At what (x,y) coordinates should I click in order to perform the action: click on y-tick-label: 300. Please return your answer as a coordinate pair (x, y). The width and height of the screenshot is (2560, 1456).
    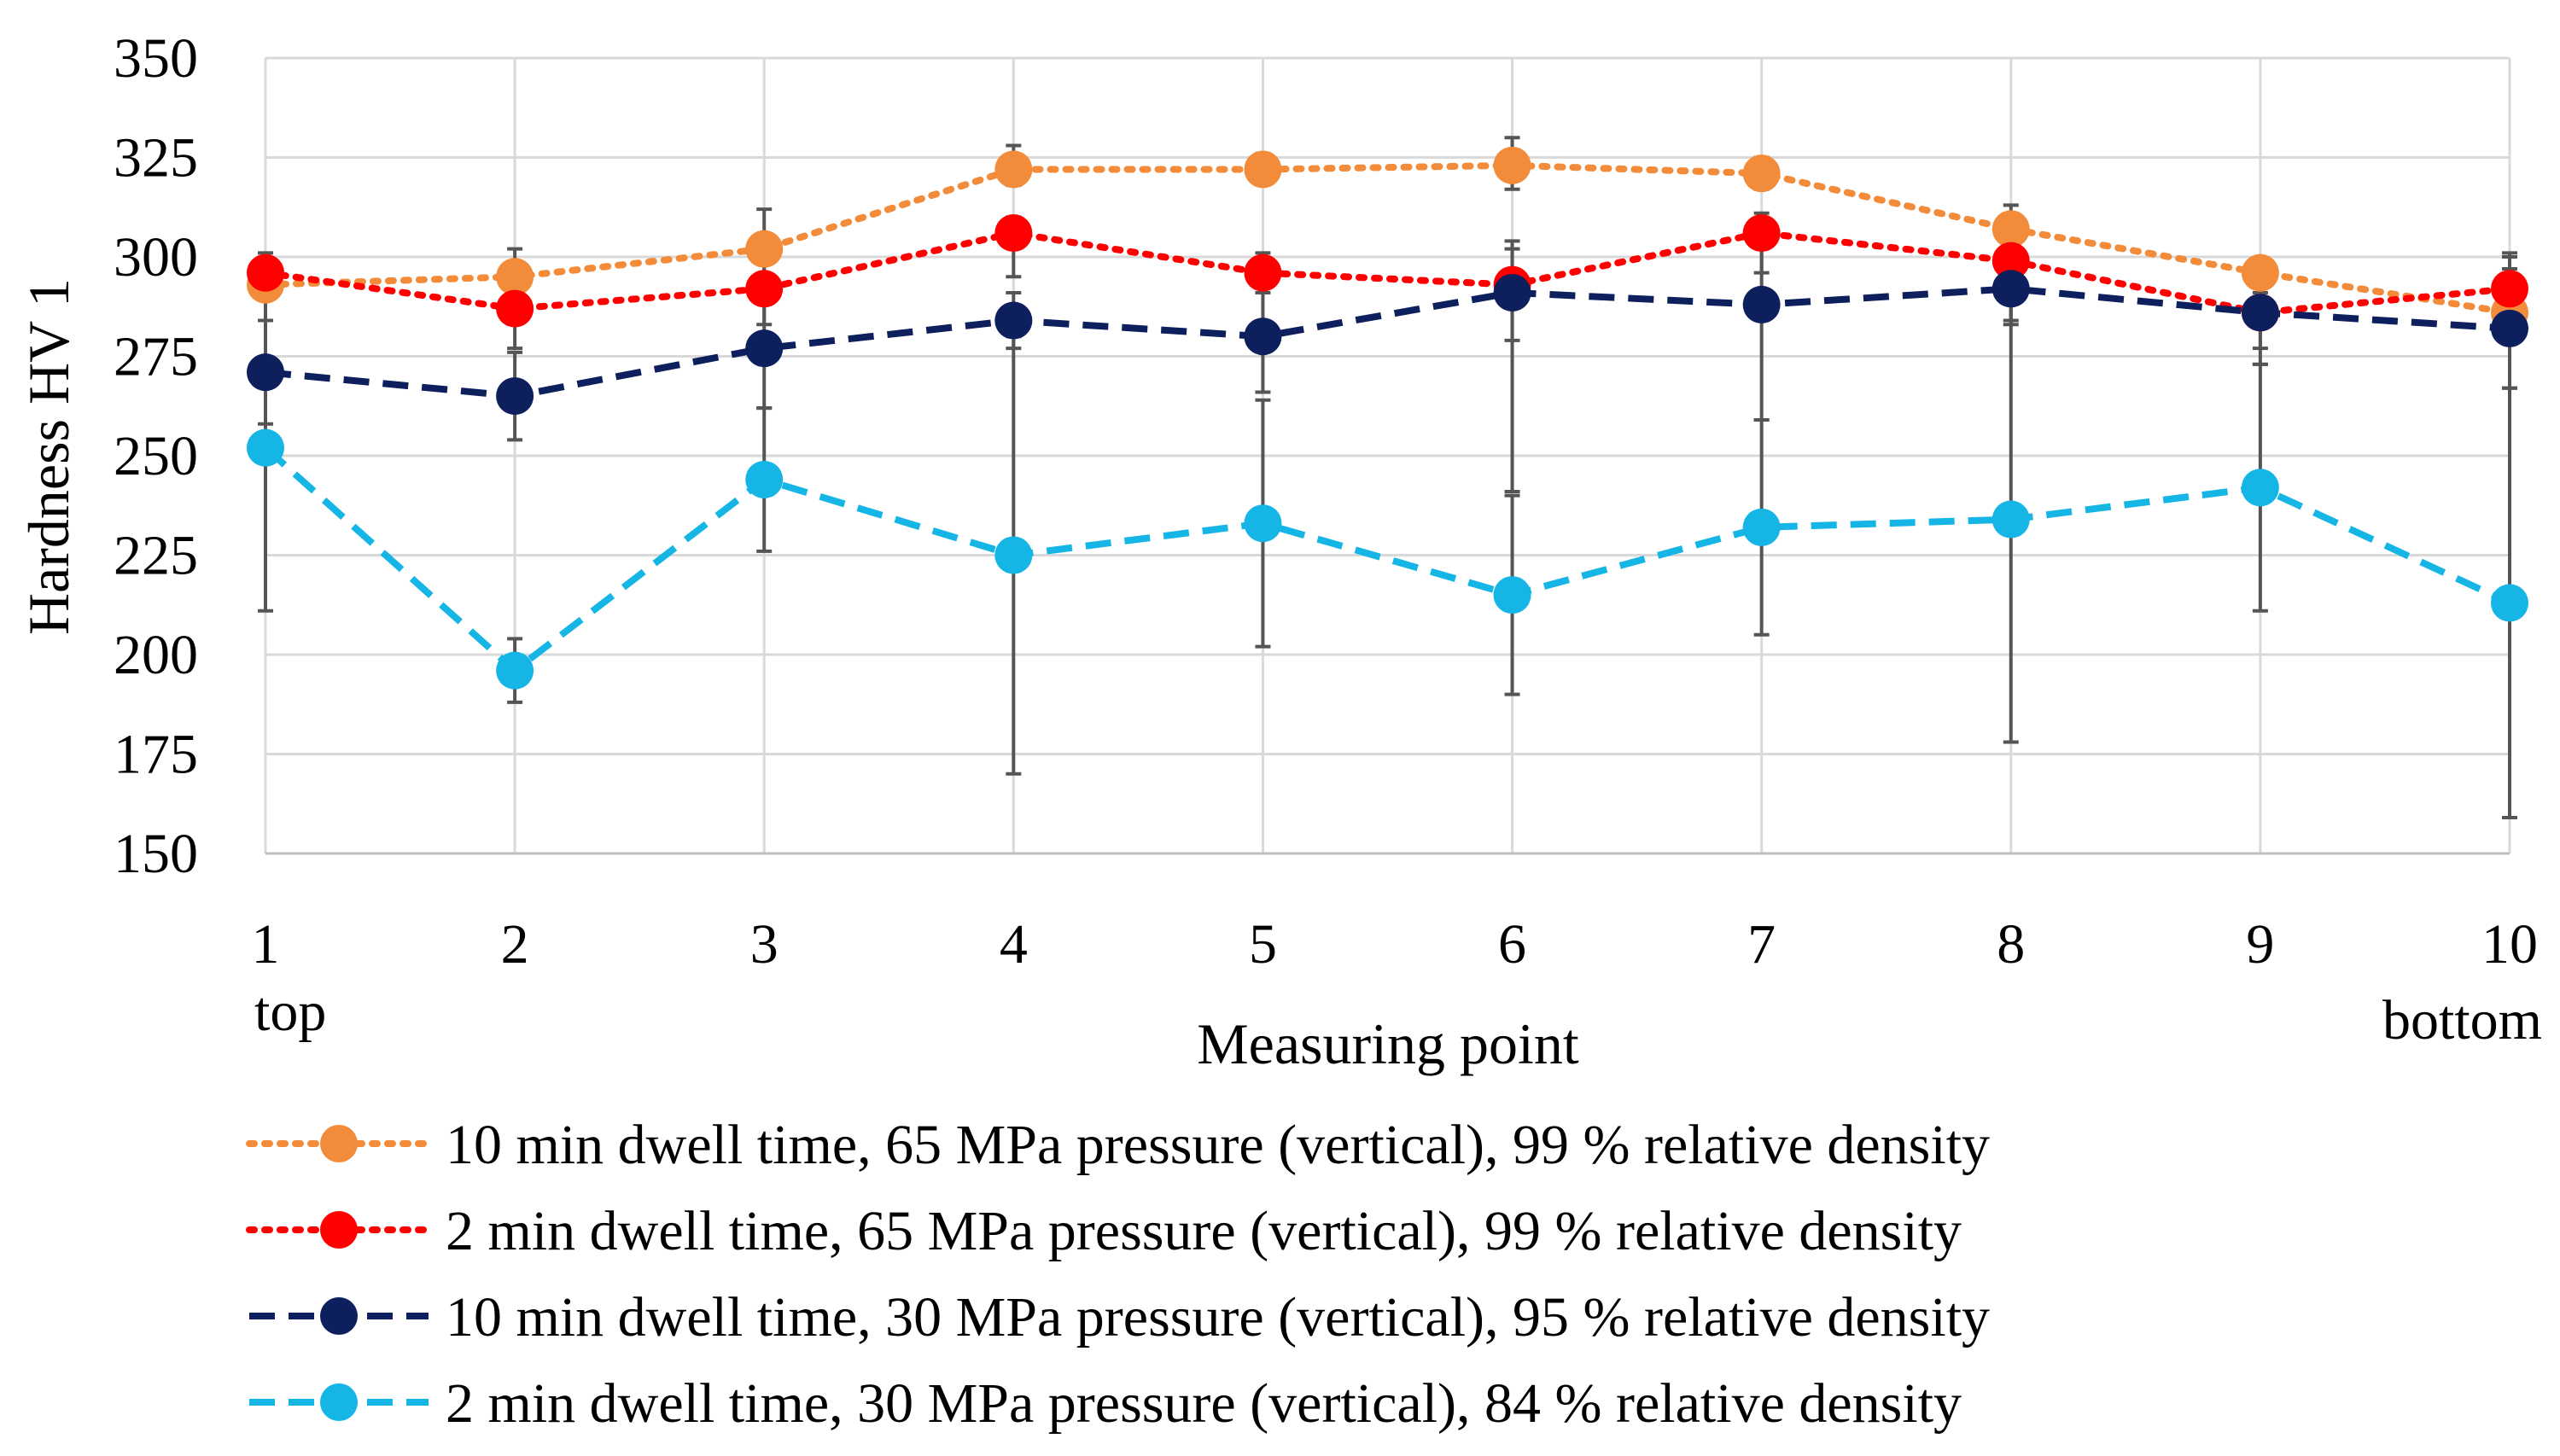
    Looking at the image, I should click on (156, 257).